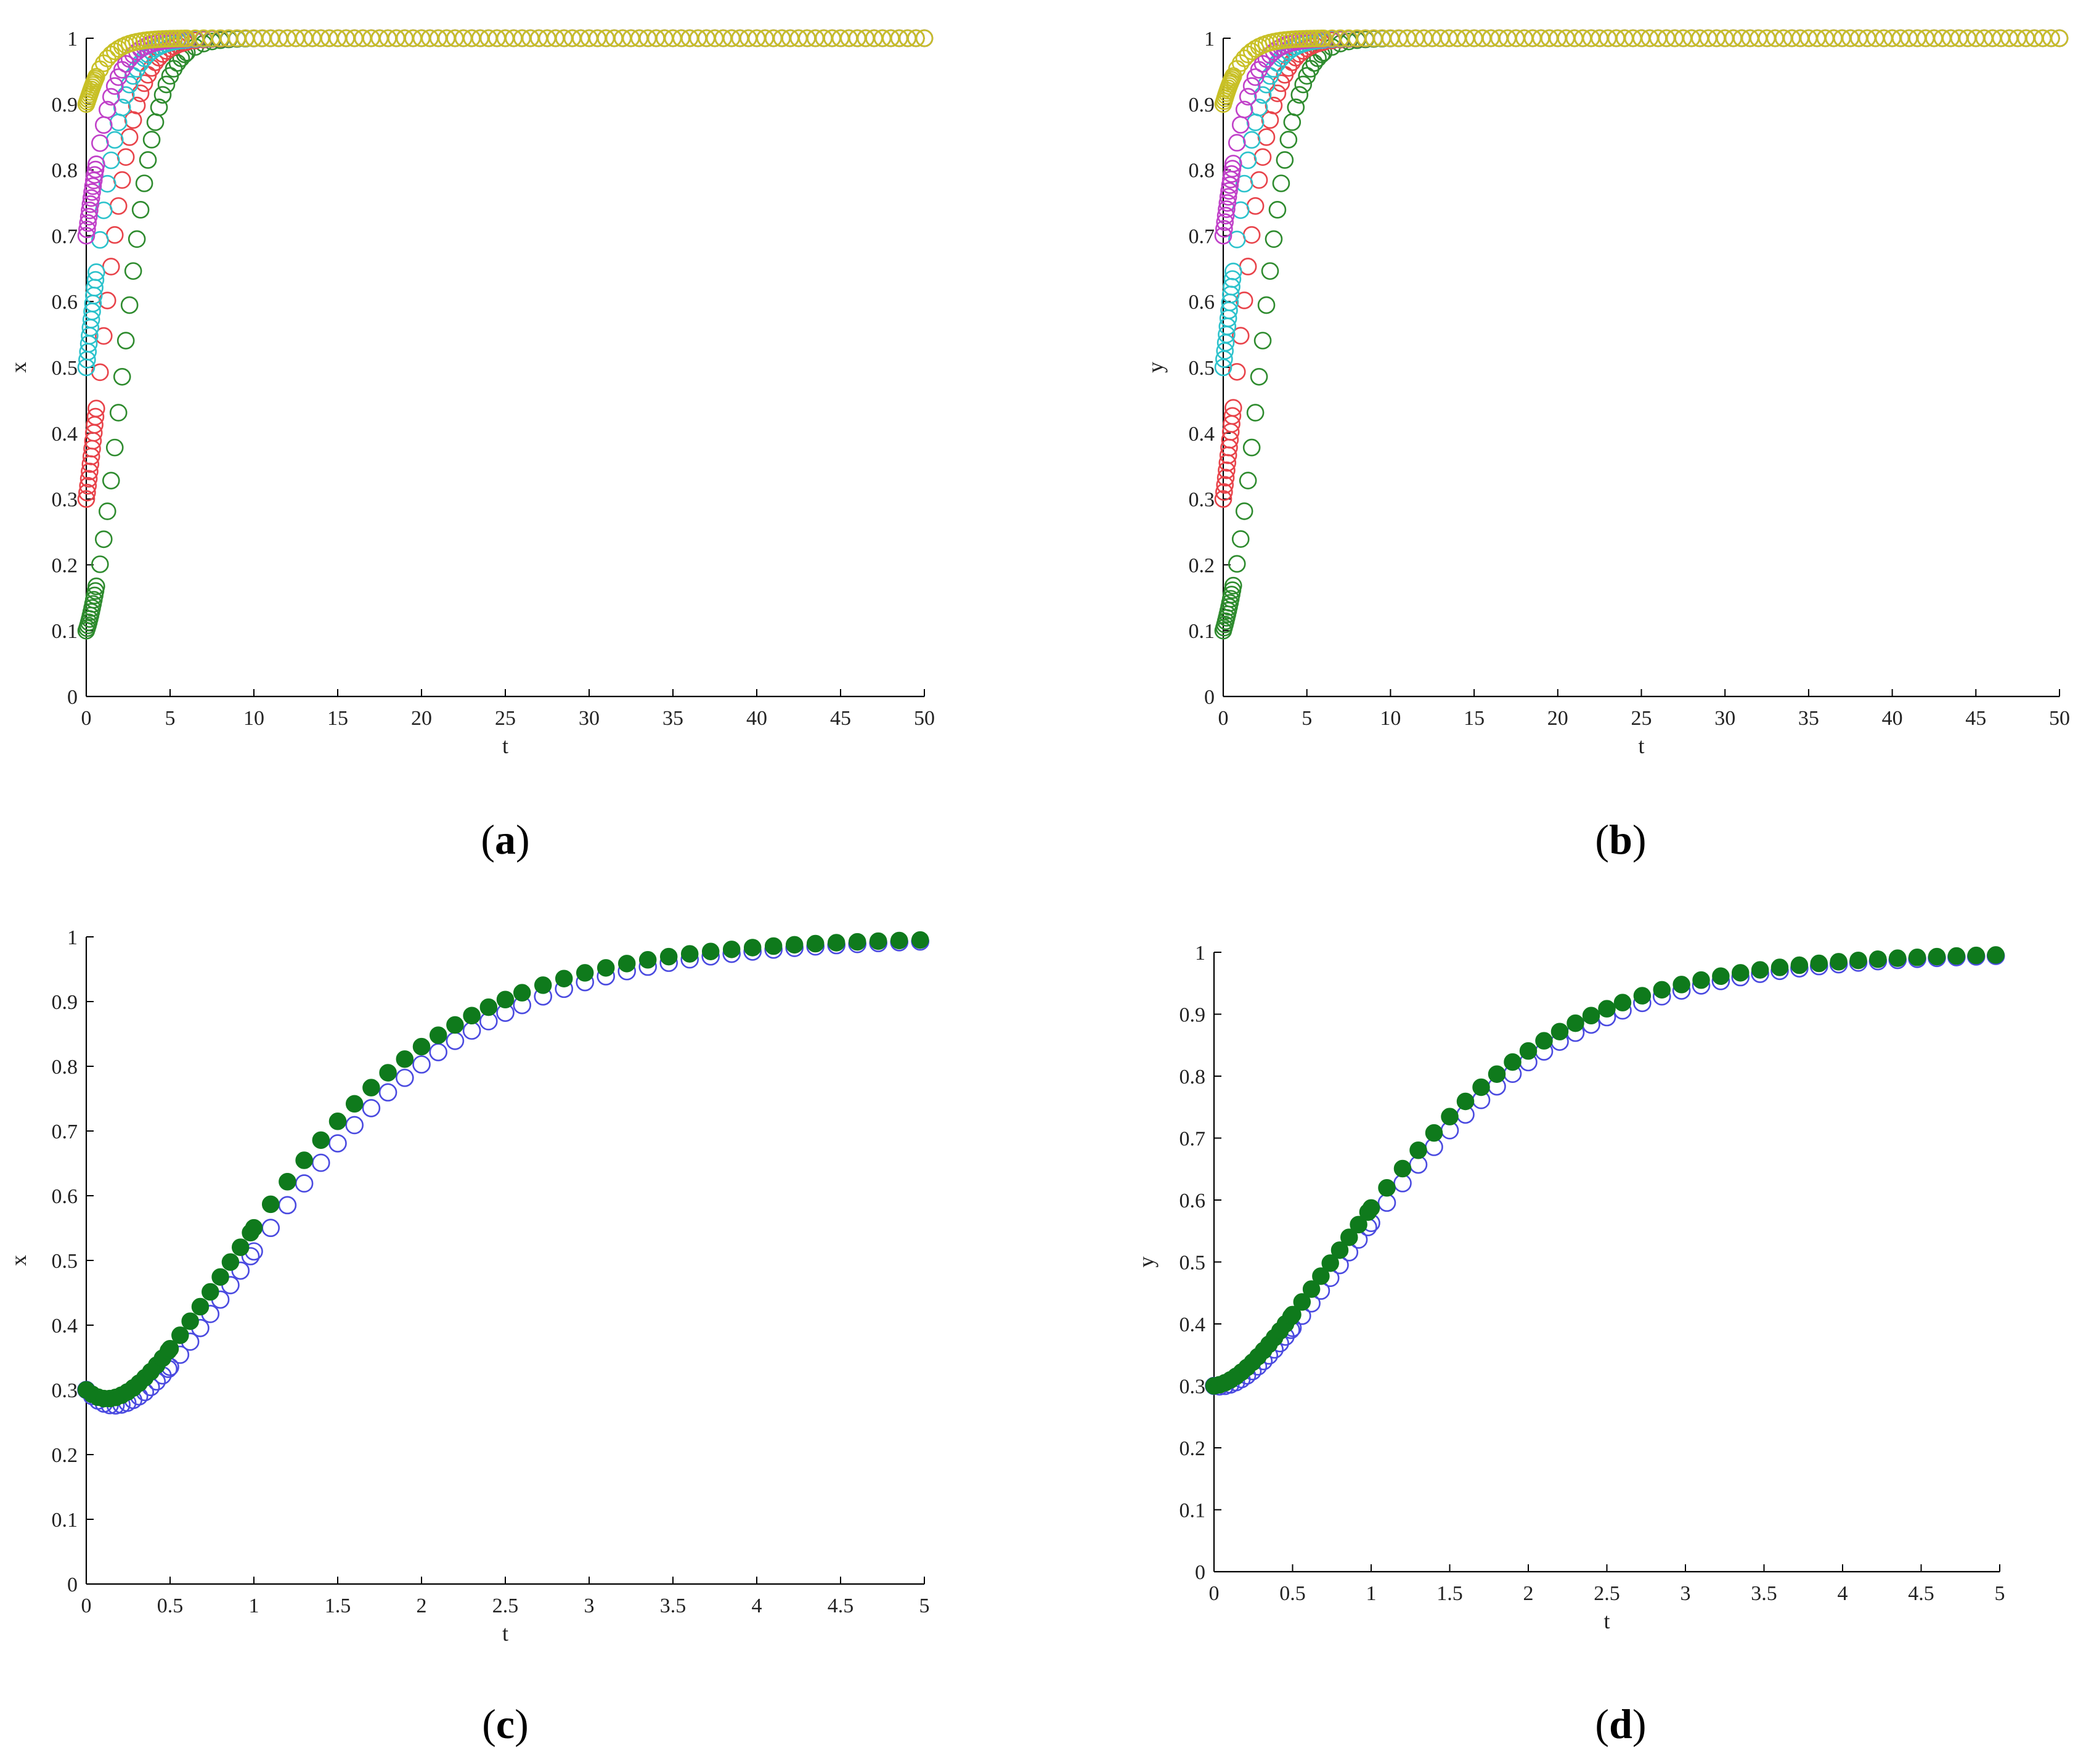 This screenshot has height=1764, width=2086. What do you see at coordinates (1146, 1262) in the screenshot?
I see `y-axis-label: y` at bounding box center [1146, 1262].